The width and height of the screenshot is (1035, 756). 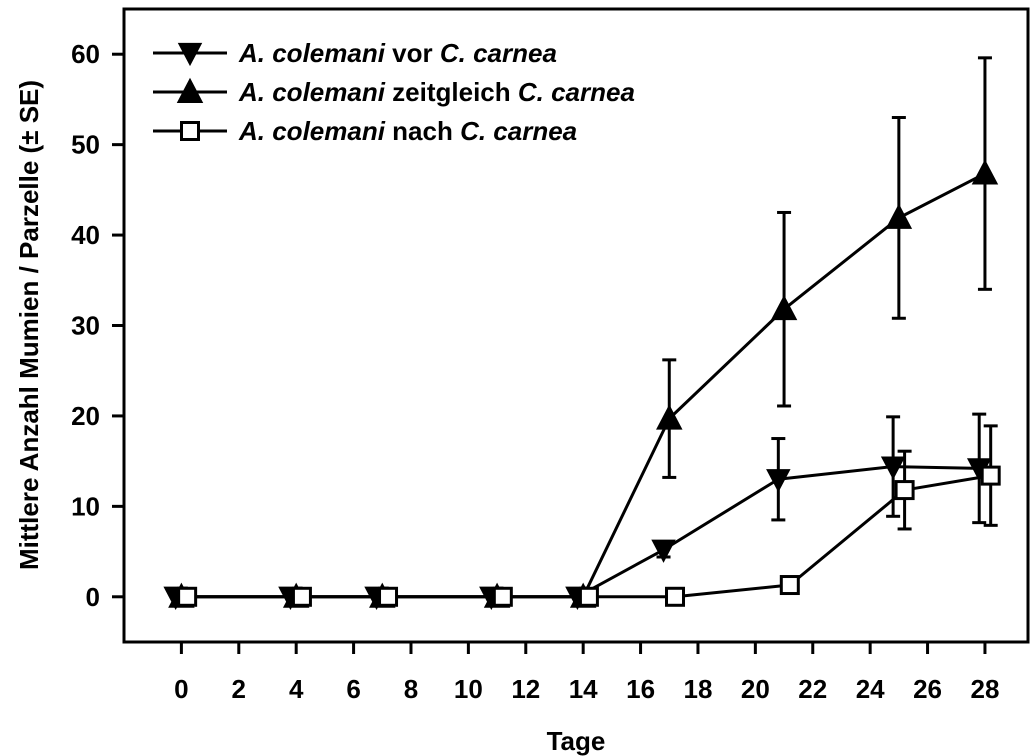 I want to click on y-tick-label: 60, so click(x=85, y=54).